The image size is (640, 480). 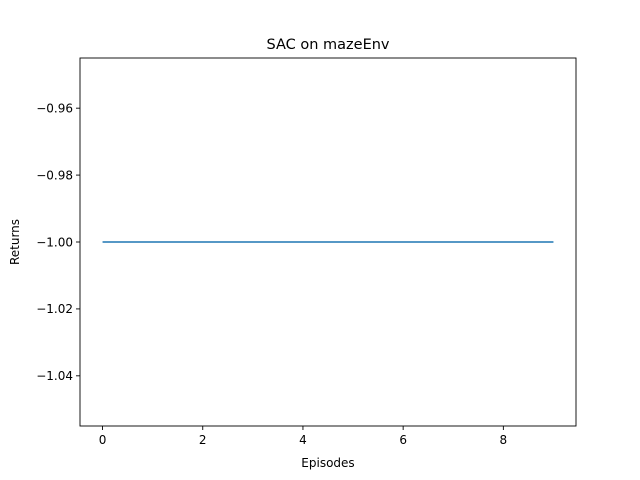 What do you see at coordinates (54, 376) in the screenshot?
I see `y-tick-label: −1.04` at bounding box center [54, 376].